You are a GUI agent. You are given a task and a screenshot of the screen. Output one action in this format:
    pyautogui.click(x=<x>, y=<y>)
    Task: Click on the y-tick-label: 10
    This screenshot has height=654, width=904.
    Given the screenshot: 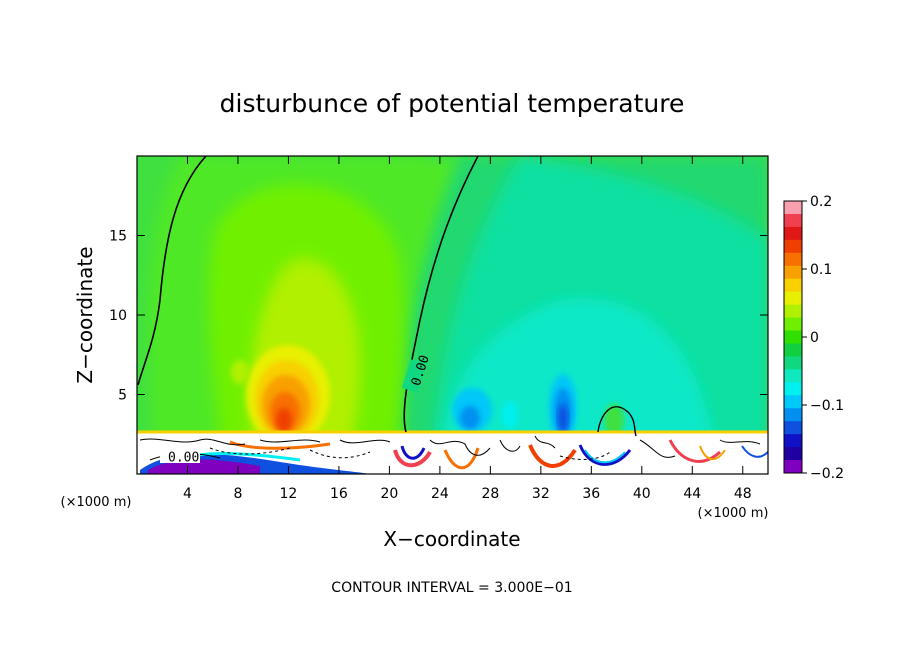 What is the action you would take?
    pyautogui.click(x=118, y=316)
    